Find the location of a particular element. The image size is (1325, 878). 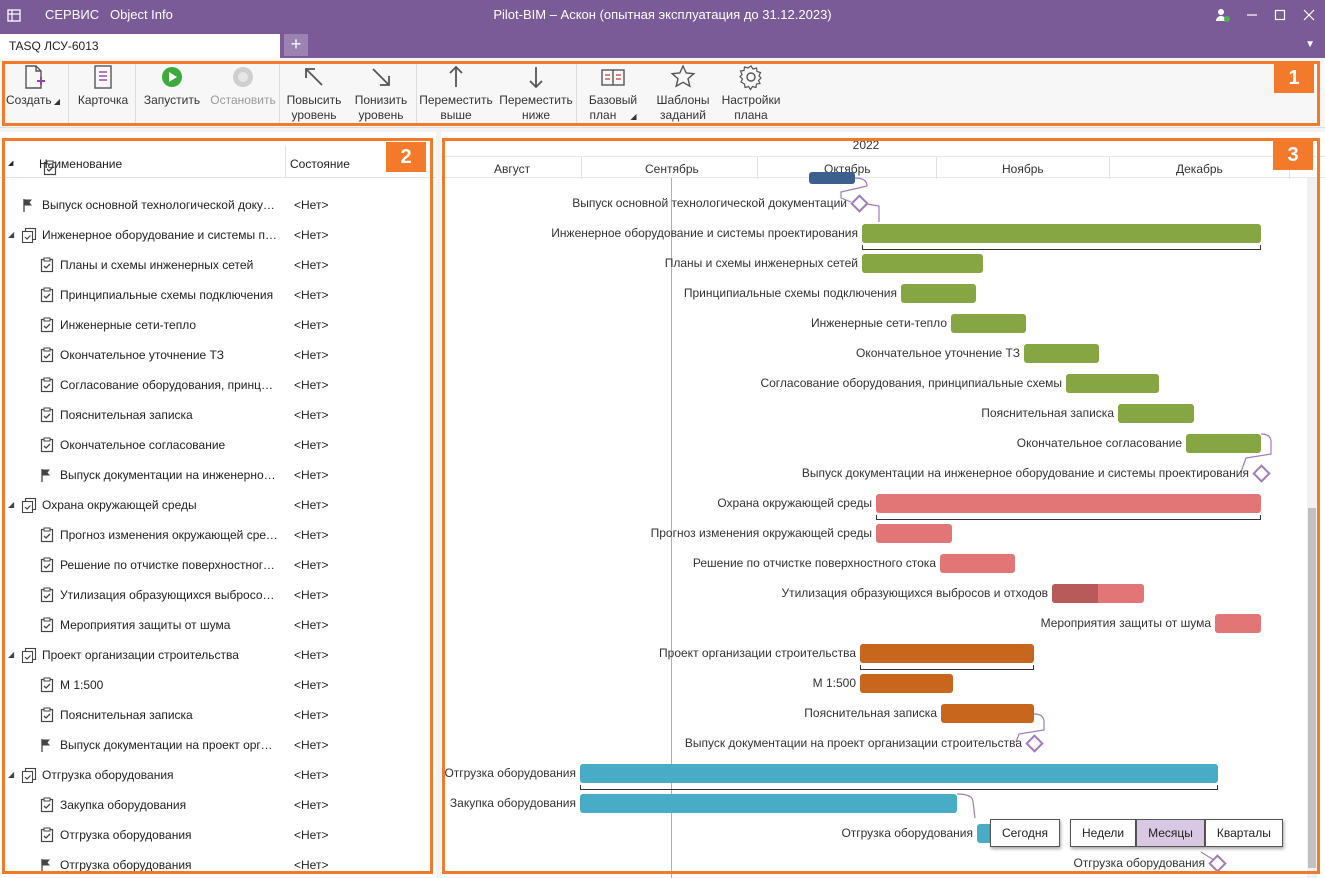

tree-row: Прогноз изменения окружающей среды <Нет> is located at coordinates (218, 535).